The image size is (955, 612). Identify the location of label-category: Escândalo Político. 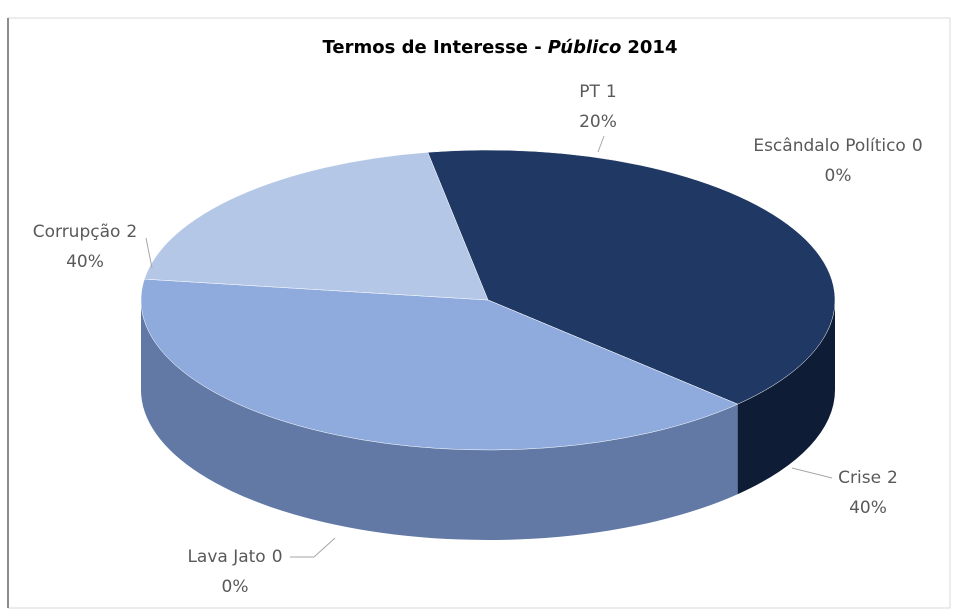
(829, 146).